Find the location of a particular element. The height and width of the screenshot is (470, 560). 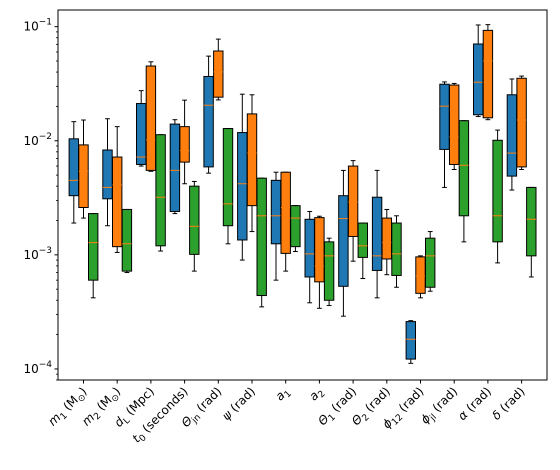

y-tick-label: 10⁻³ is located at coordinates (37, 254).